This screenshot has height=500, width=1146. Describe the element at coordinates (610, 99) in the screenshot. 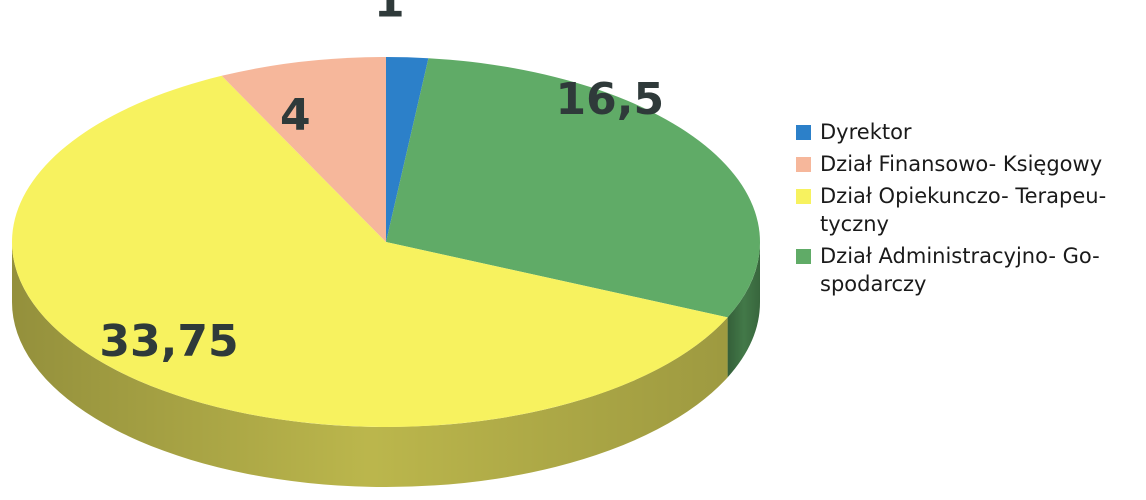

I see `data-label-dzial-finansowo-ksiegowy: 16,5` at that location.